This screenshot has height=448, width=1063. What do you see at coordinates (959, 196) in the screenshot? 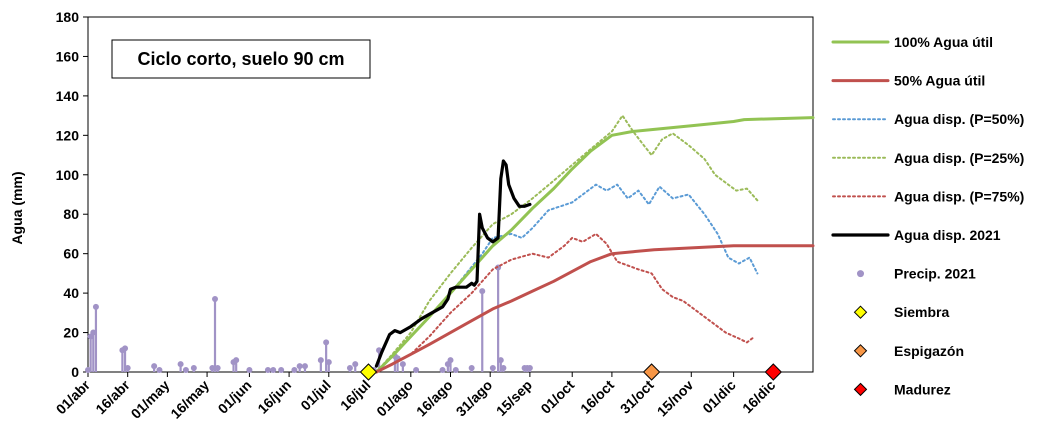
I see `legend-label: Agua disp. (P=75%)` at bounding box center [959, 196].